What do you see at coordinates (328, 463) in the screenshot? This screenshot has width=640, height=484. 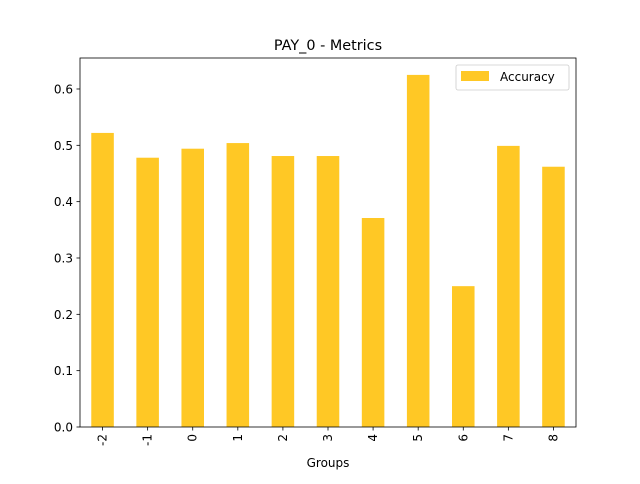 I see `x-axis-label: Groups` at bounding box center [328, 463].